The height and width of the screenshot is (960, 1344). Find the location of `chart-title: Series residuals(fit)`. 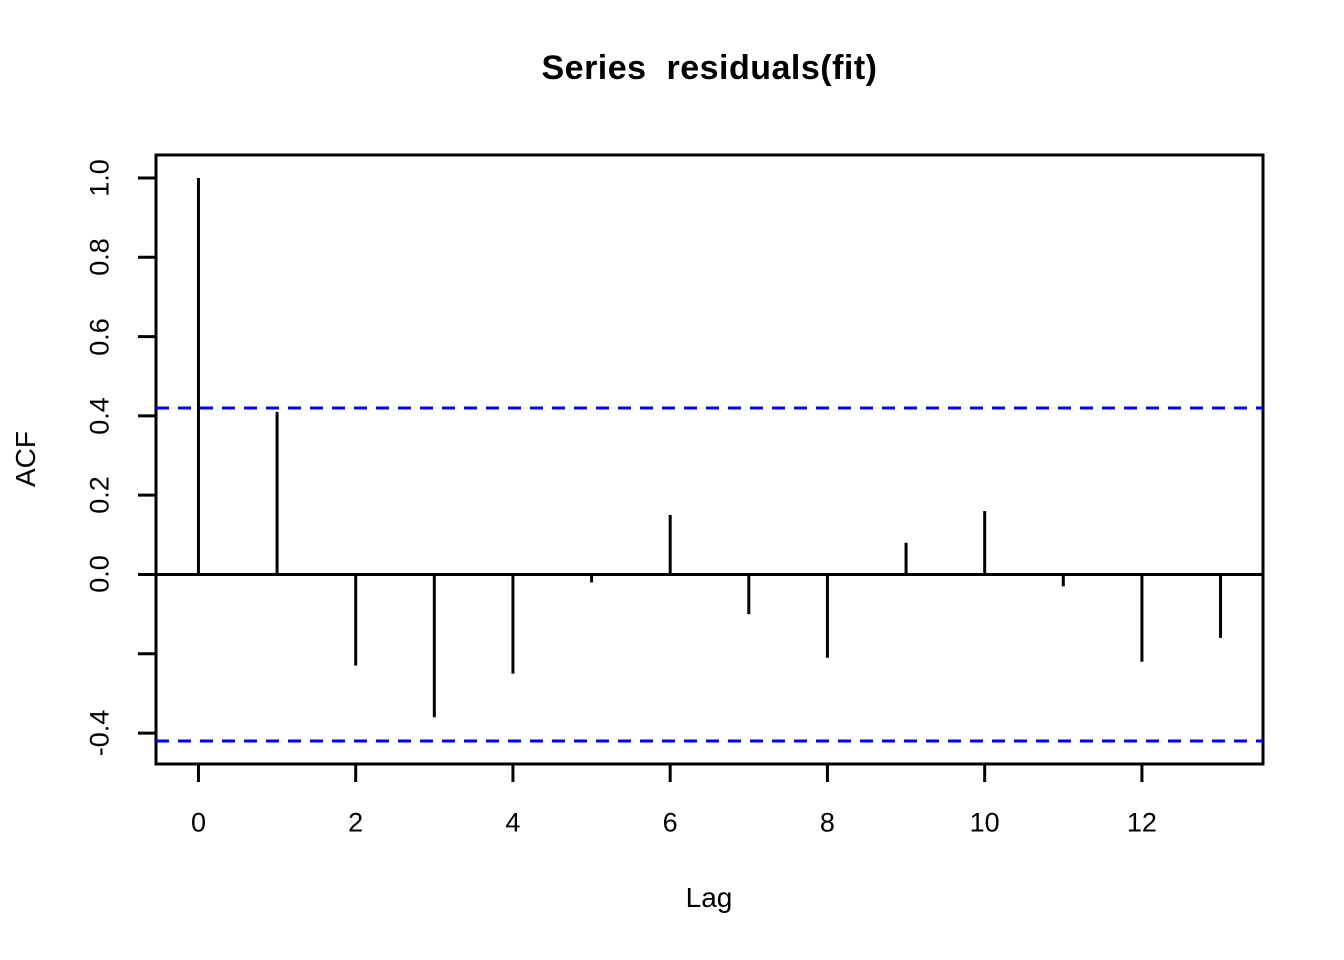

chart-title: Series residuals(fit) is located at coordinates (709, 68).